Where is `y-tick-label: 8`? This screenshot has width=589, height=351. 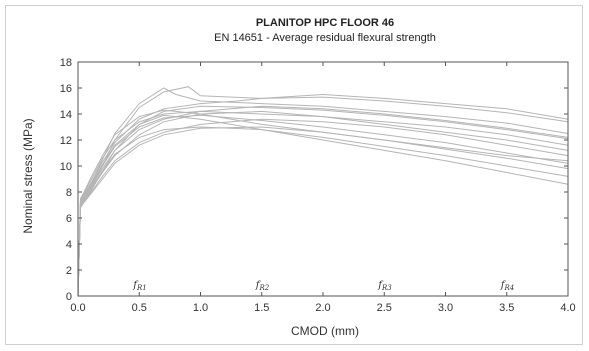 y-tick-label: 8 is located at coordinates (69, 193).